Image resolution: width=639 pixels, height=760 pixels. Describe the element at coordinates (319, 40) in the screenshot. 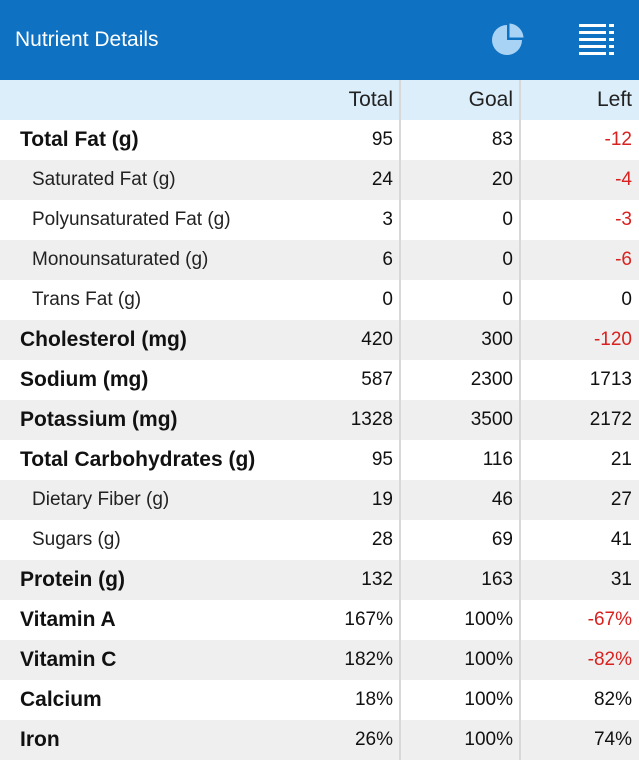

I see `app-header: Nutrient Details` at that location.